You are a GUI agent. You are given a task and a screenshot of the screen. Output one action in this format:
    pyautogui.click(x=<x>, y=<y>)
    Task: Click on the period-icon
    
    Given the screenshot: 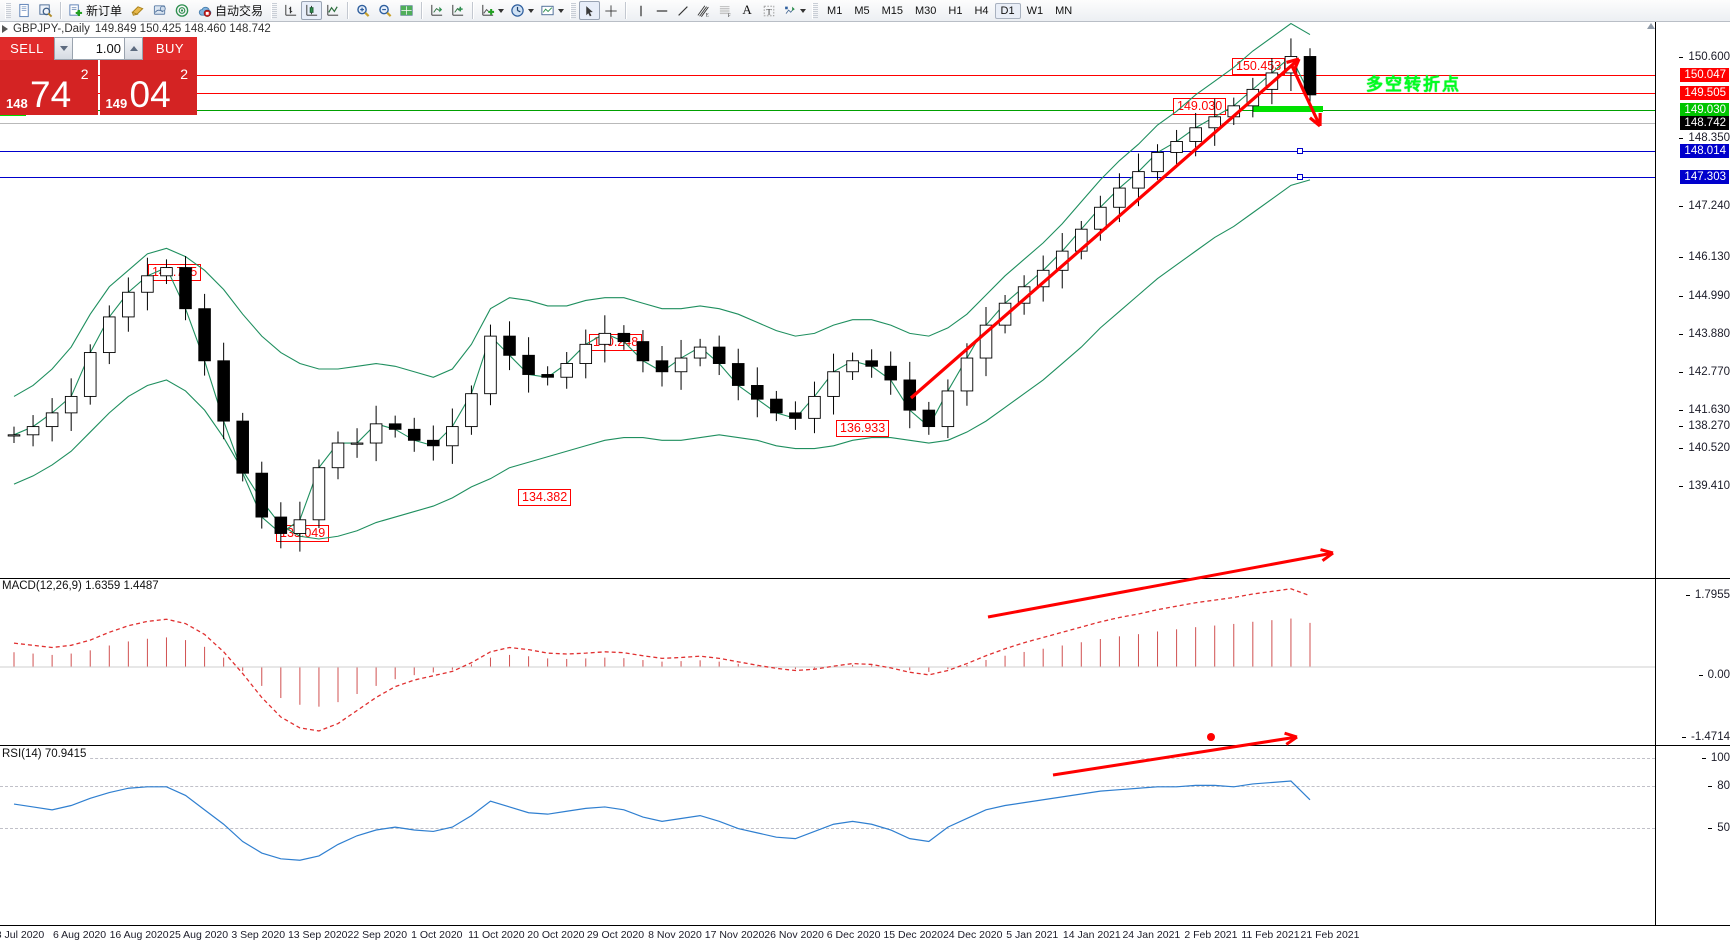 What is the action you would take?
    pyautogui.click(x=522, y=10)
    